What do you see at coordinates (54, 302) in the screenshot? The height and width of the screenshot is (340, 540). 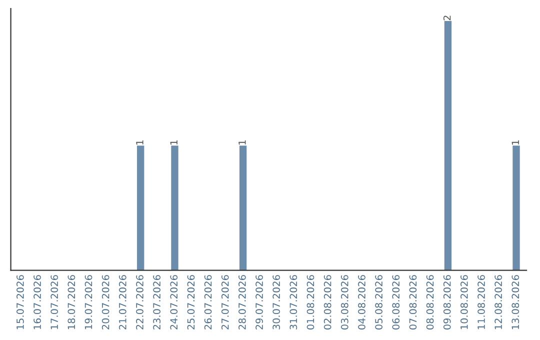 I see `x-tick-label: 17.07.2026` at bounding box center [54, 302].